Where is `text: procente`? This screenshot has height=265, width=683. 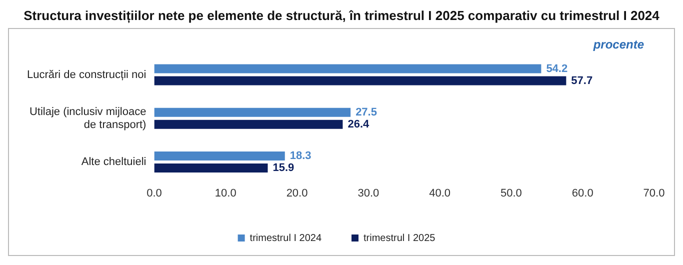 text: procente is located at coordinates (618, 44).